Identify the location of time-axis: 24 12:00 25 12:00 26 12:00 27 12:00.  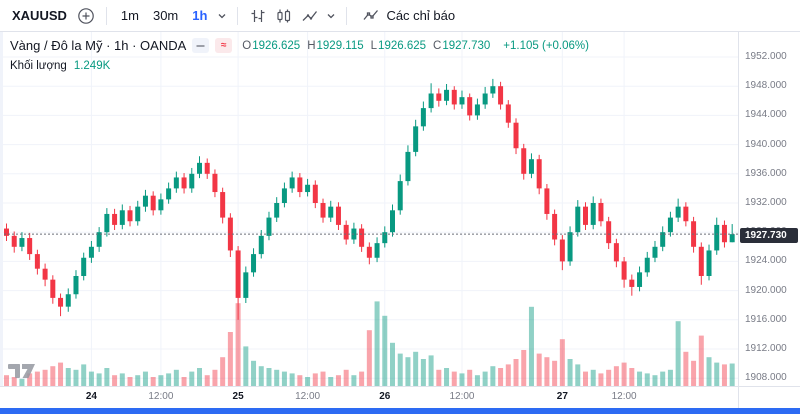
(369, 397).